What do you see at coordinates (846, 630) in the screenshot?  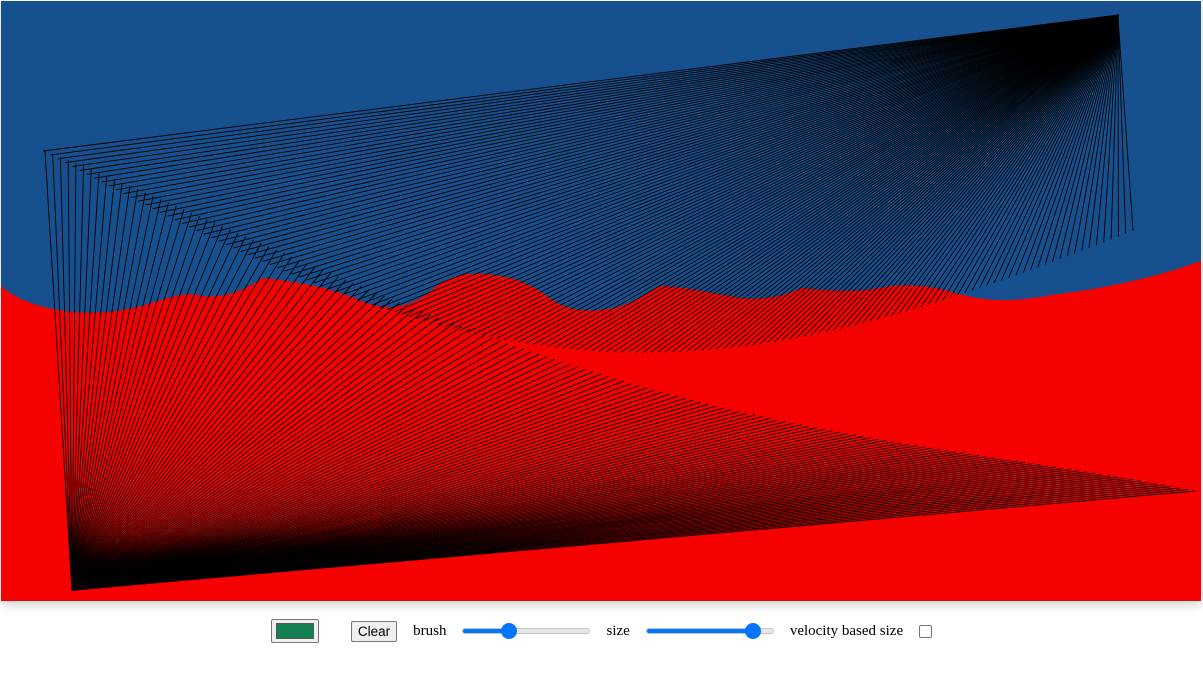 I see `velocity-label: velocity based size` at bounding box center [846, 630].